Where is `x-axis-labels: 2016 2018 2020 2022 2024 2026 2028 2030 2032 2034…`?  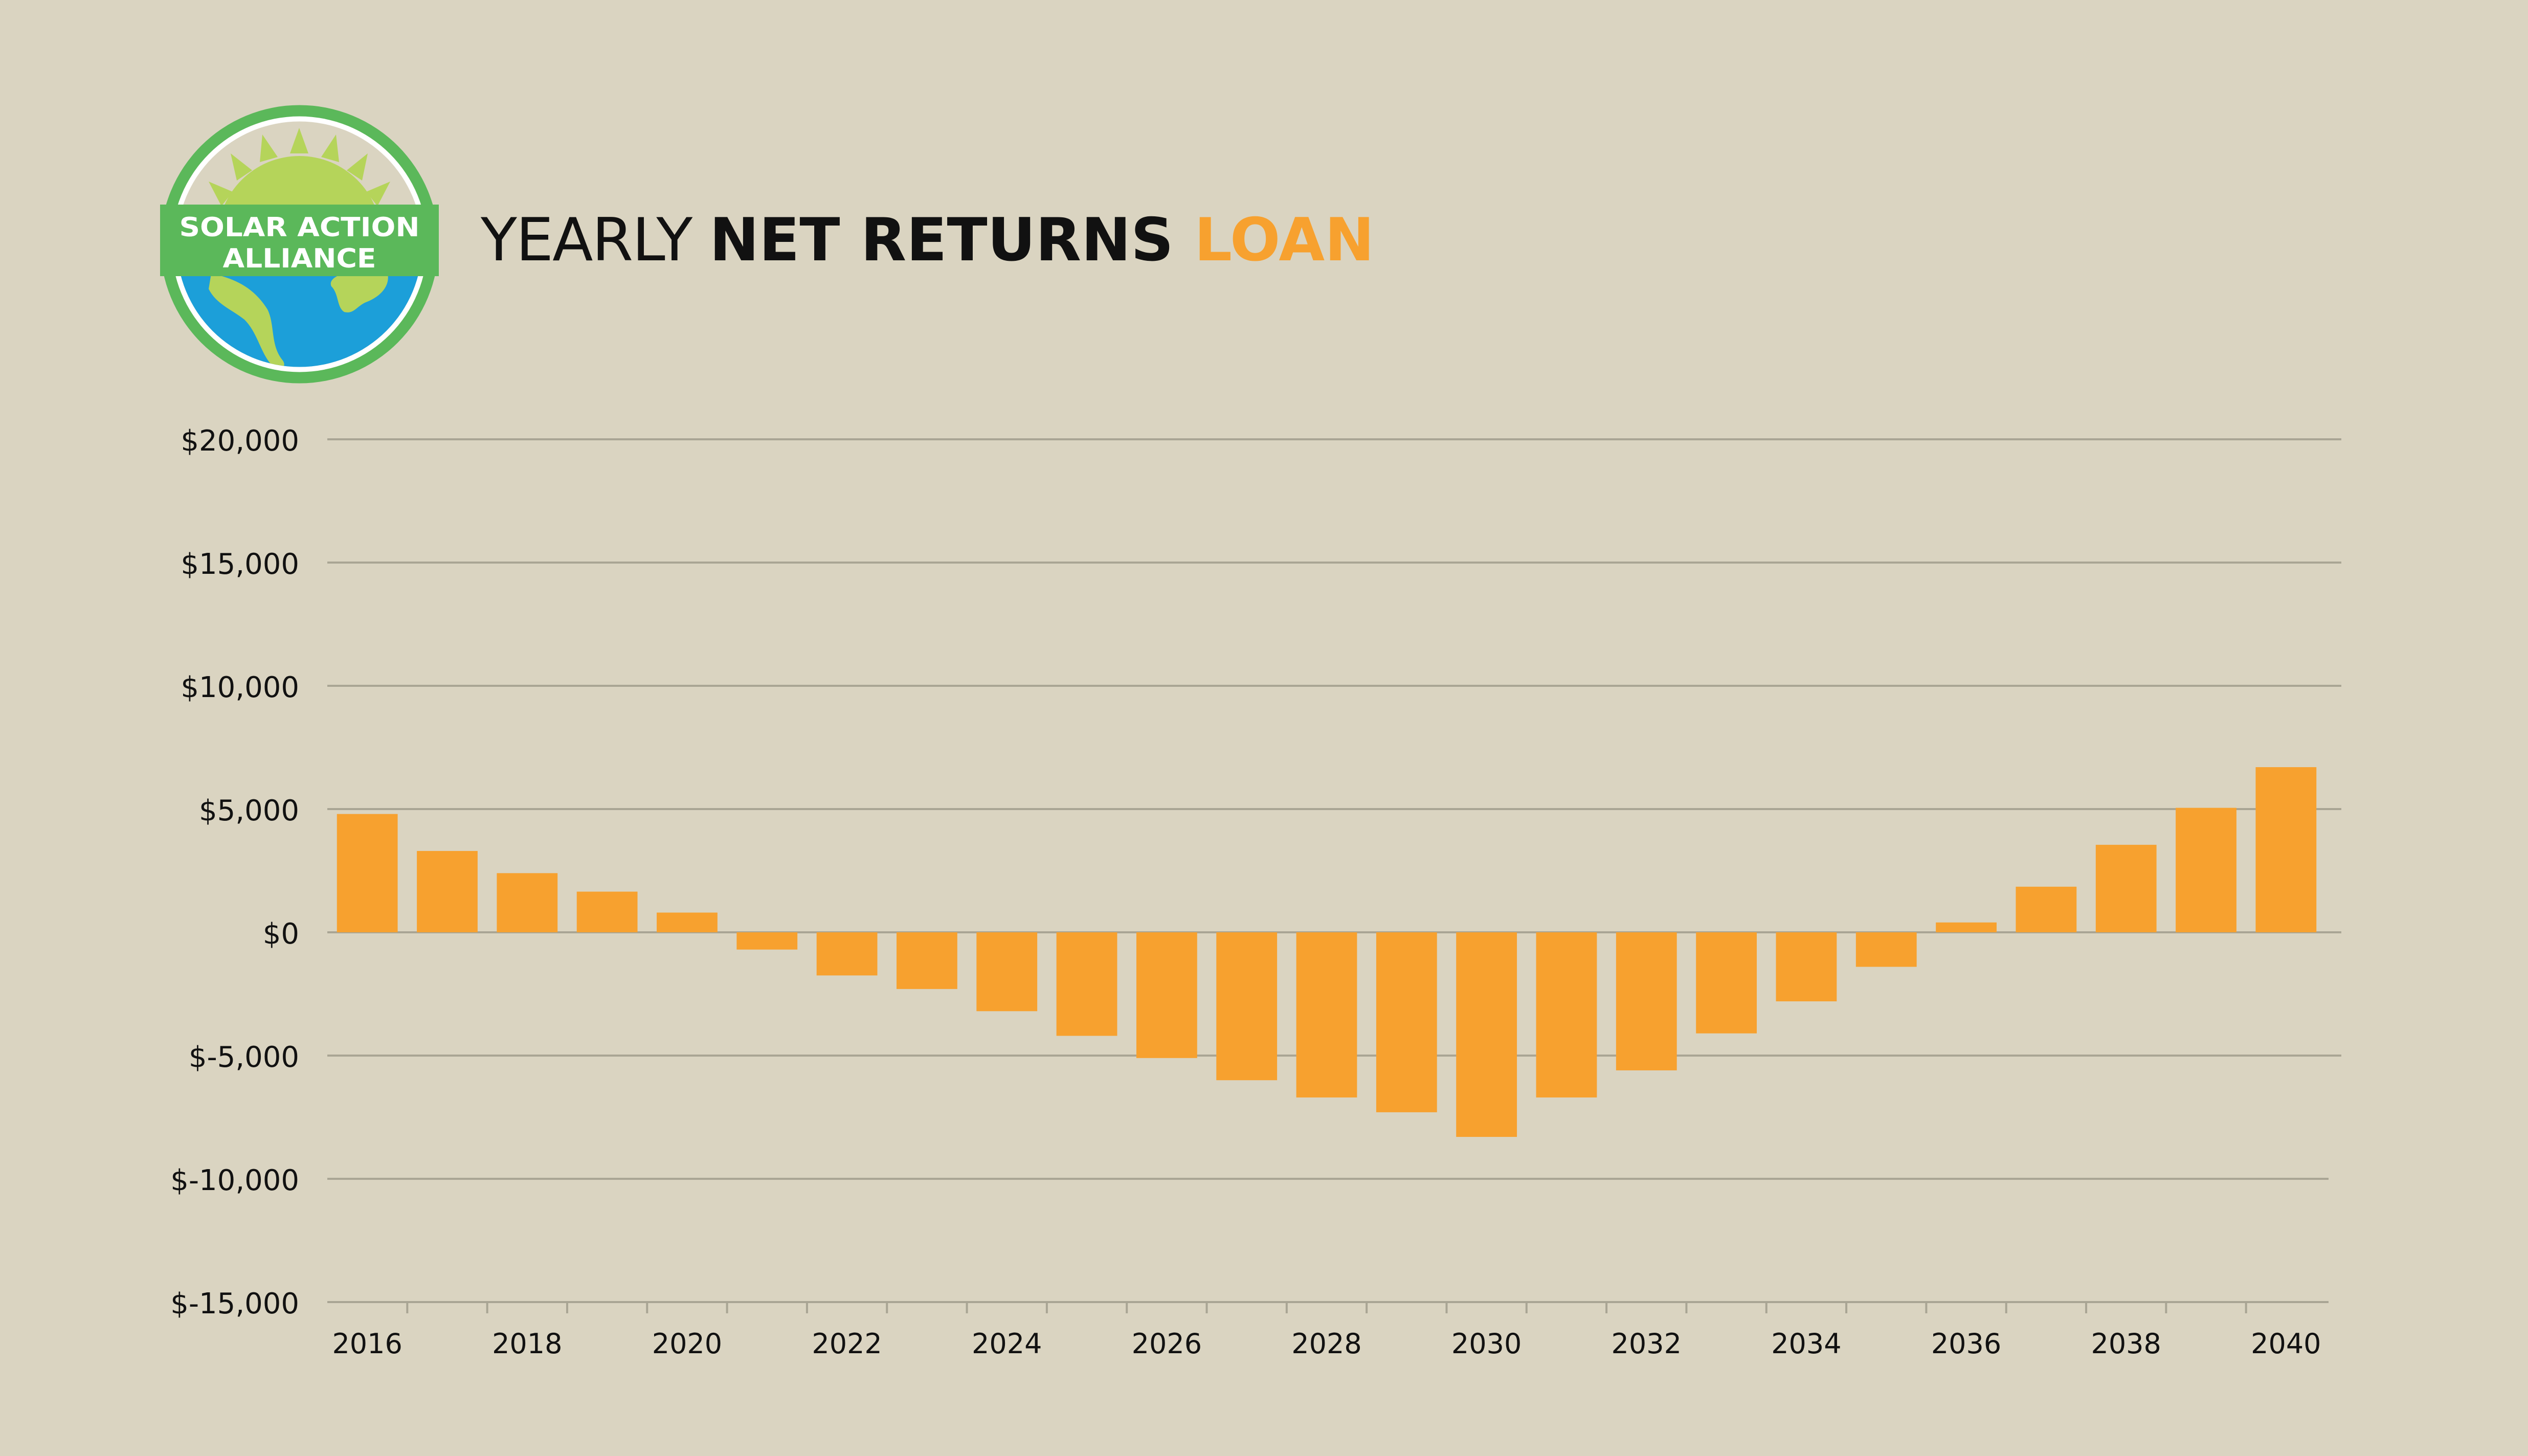
x-axis-labels: 2016 2018 2020 2022 2024 2026 2028 2030 2032 2034… is located at coordinates (1326, 1344).